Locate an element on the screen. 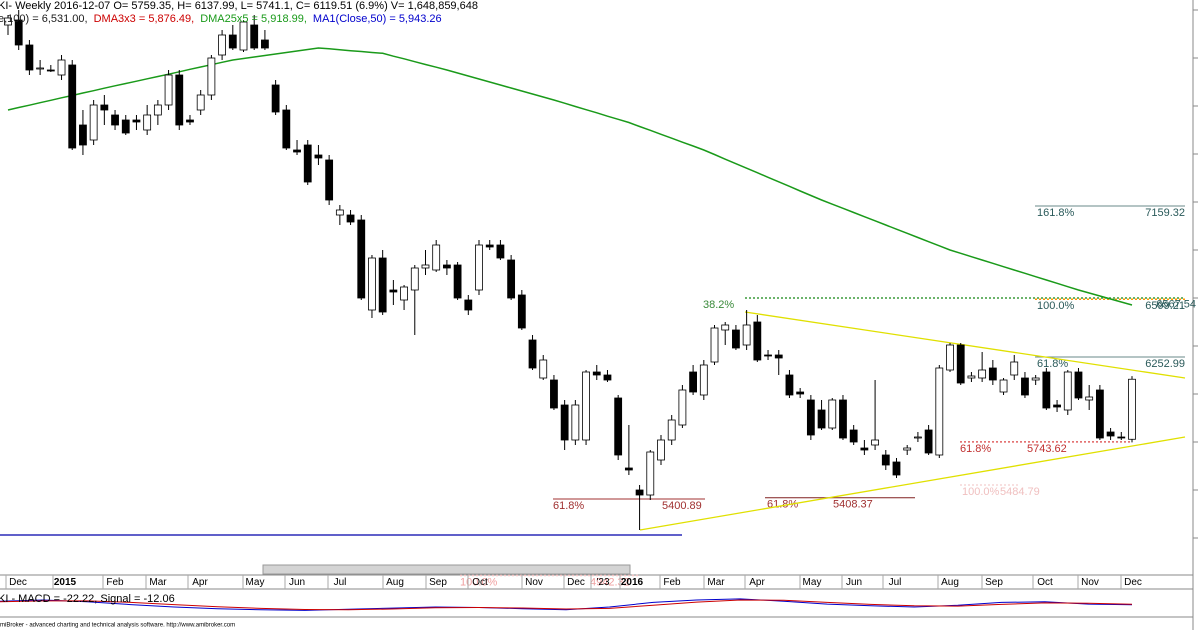  x-tick-label: '23 is located at coordinates (602, 582).